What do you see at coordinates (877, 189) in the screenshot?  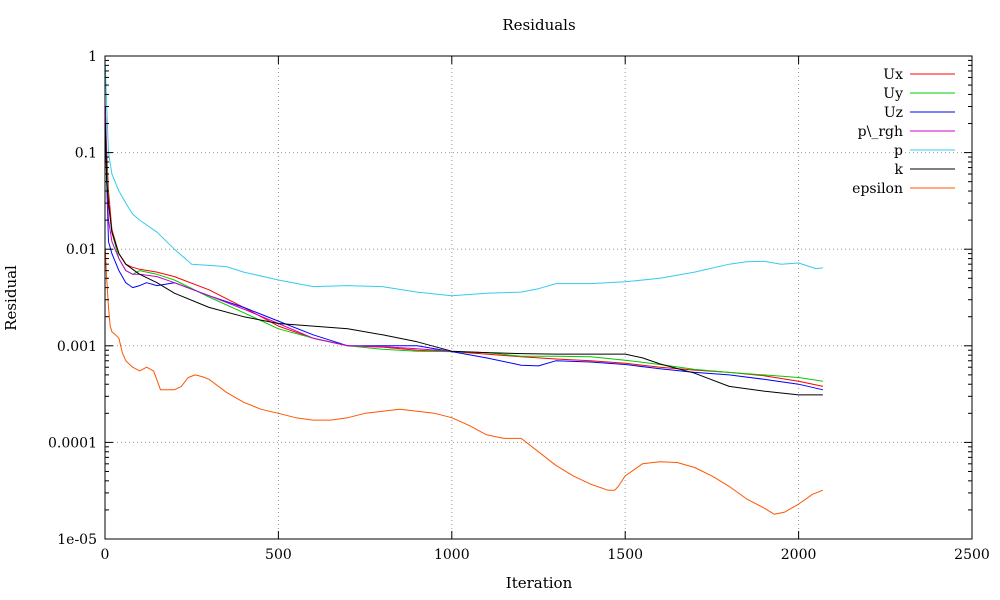 I see `legend-label: epsilon` at bounding box center [877, 189].